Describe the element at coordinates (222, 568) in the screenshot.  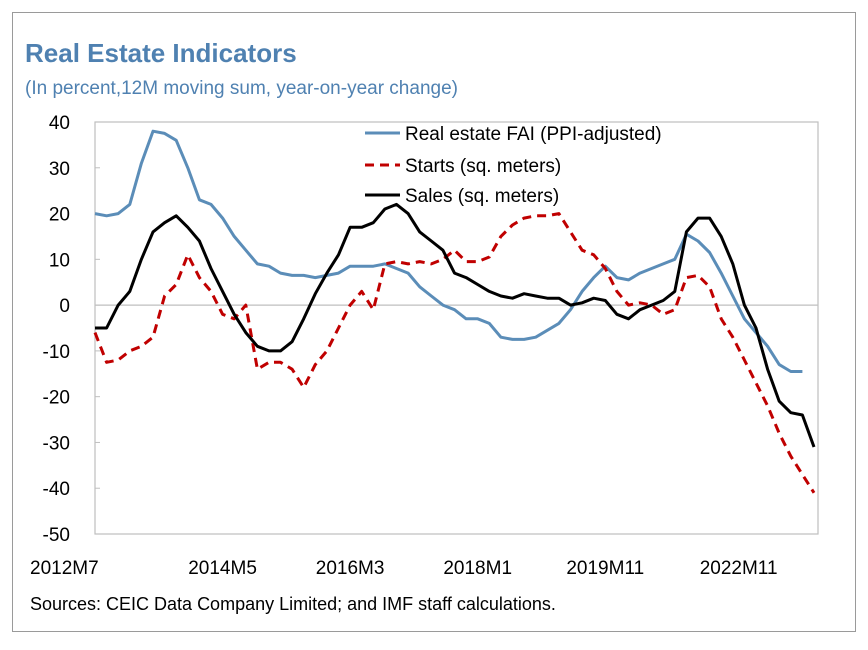
I see `x-tick-label: 2014M5` at that location.